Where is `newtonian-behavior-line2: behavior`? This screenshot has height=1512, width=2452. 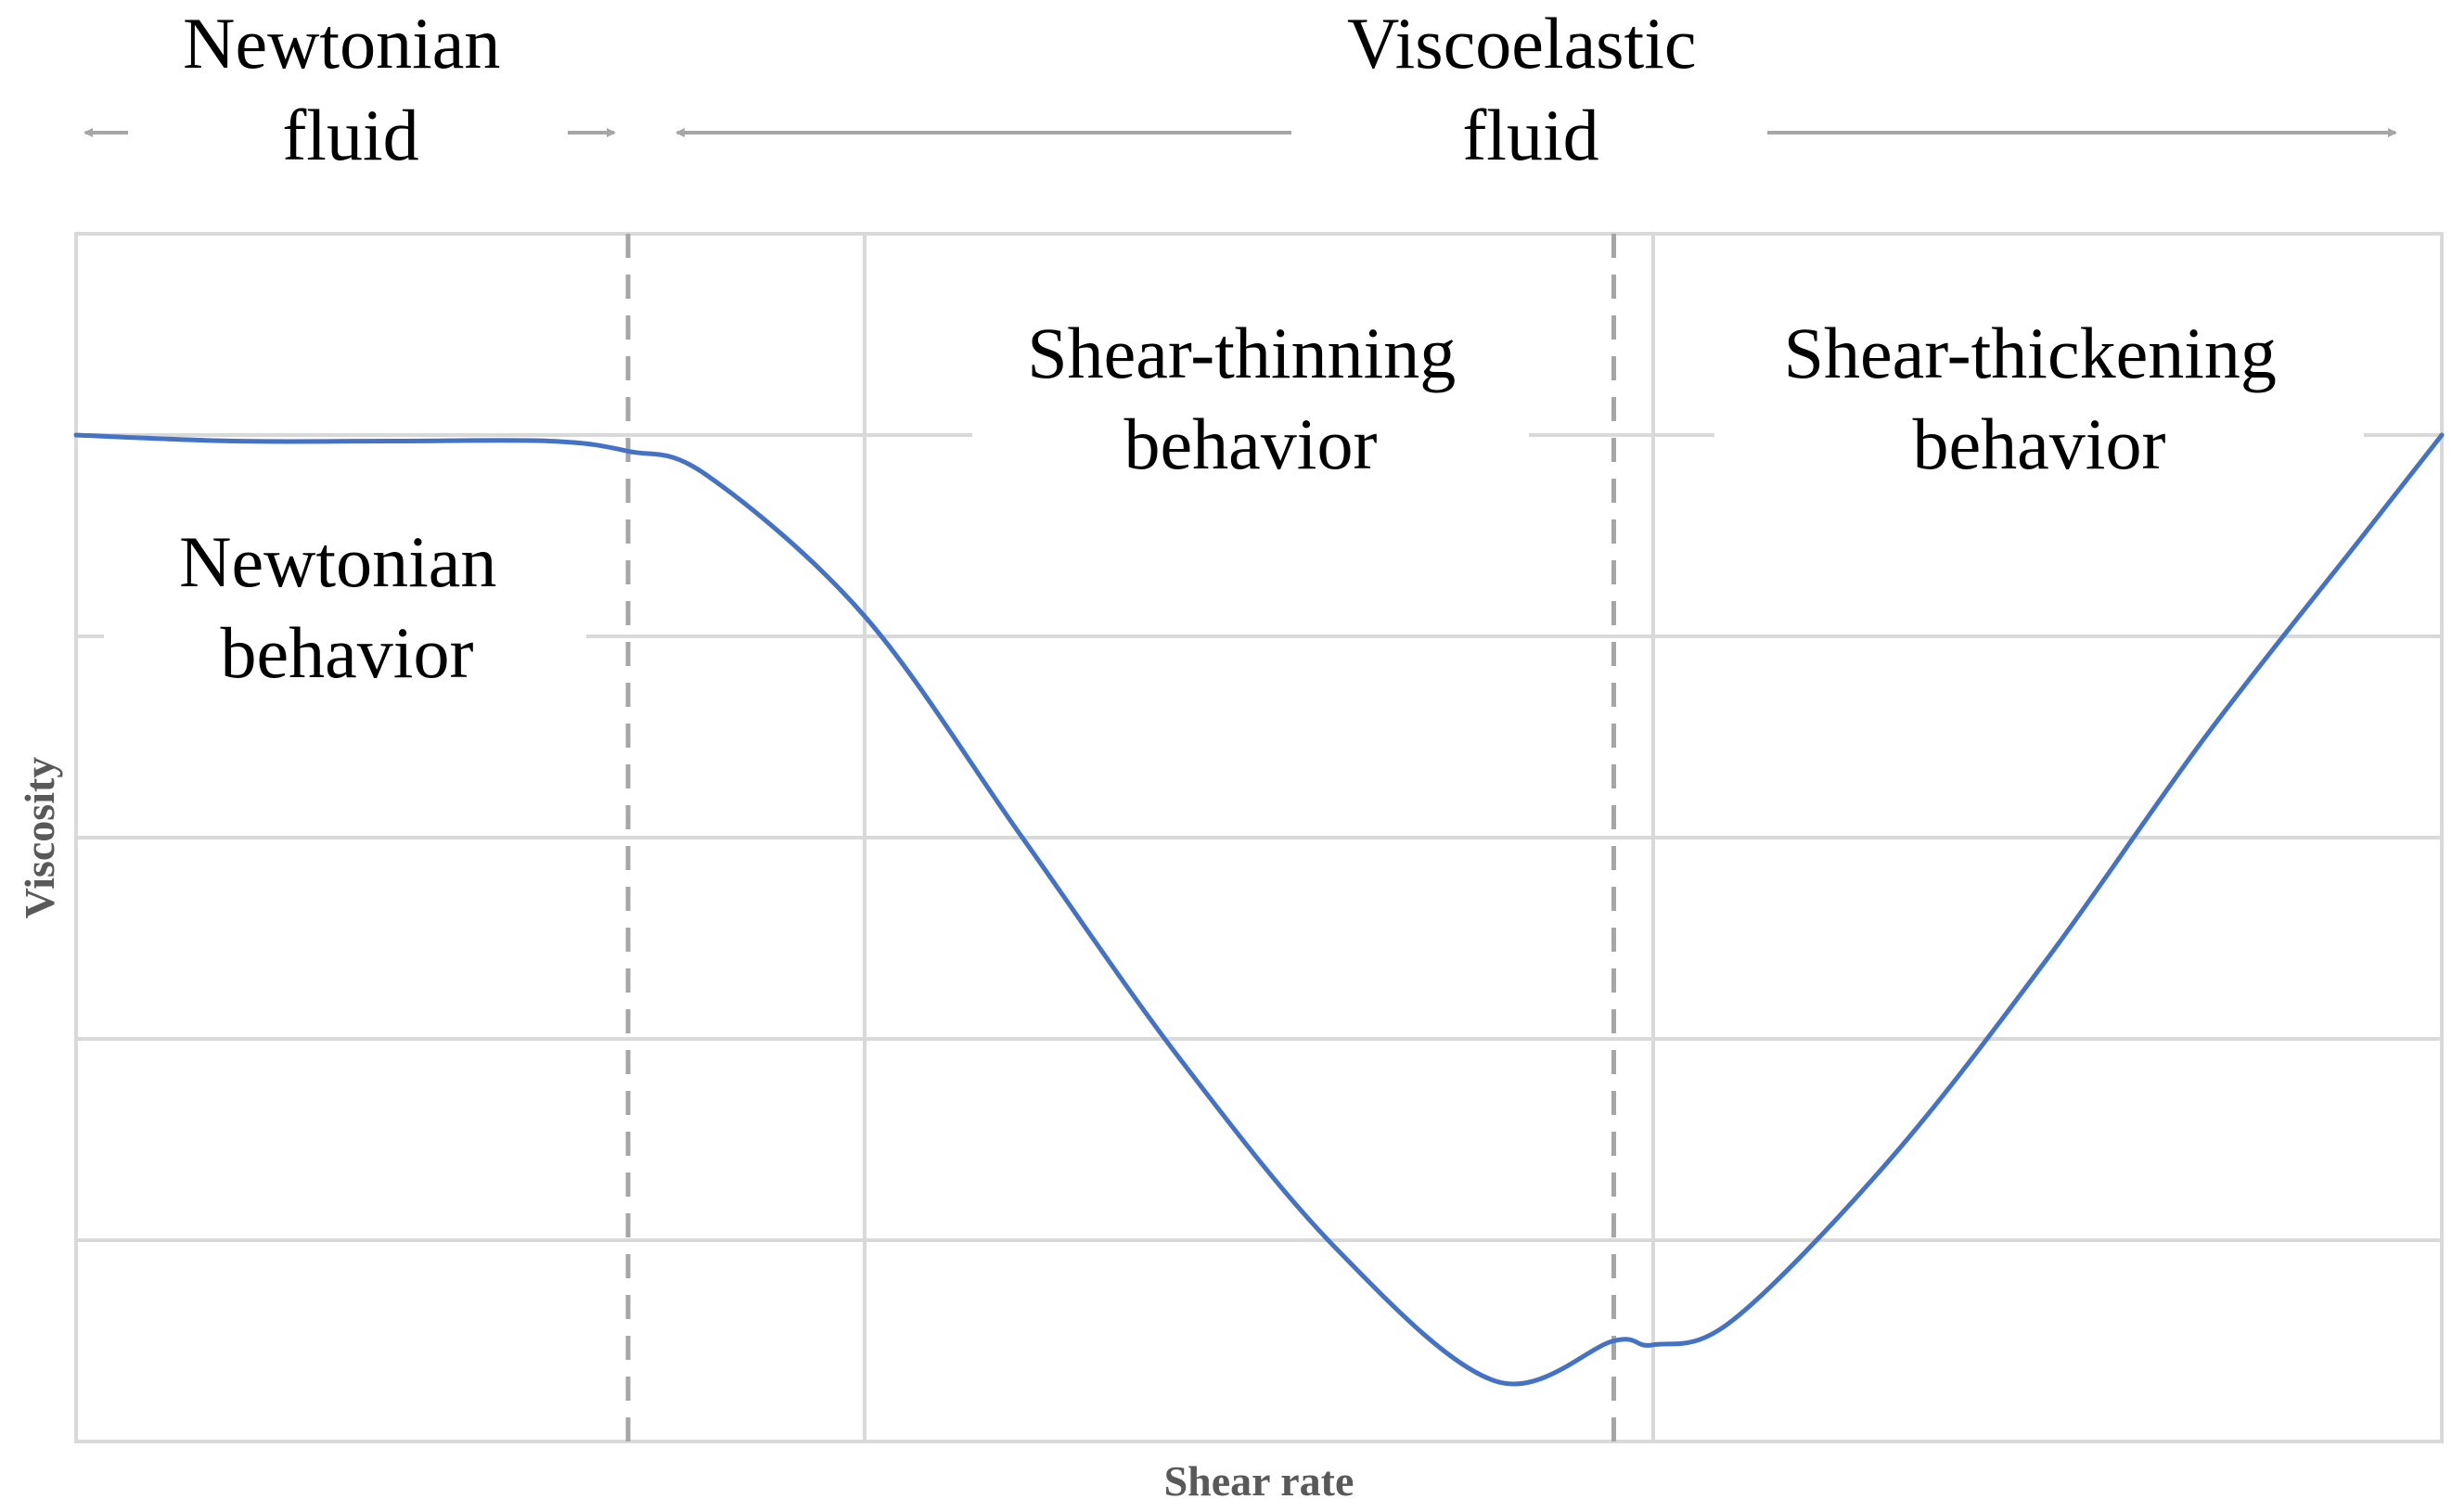
newtonian-behavior-line2: behavior is located at coordinates (347, 653).